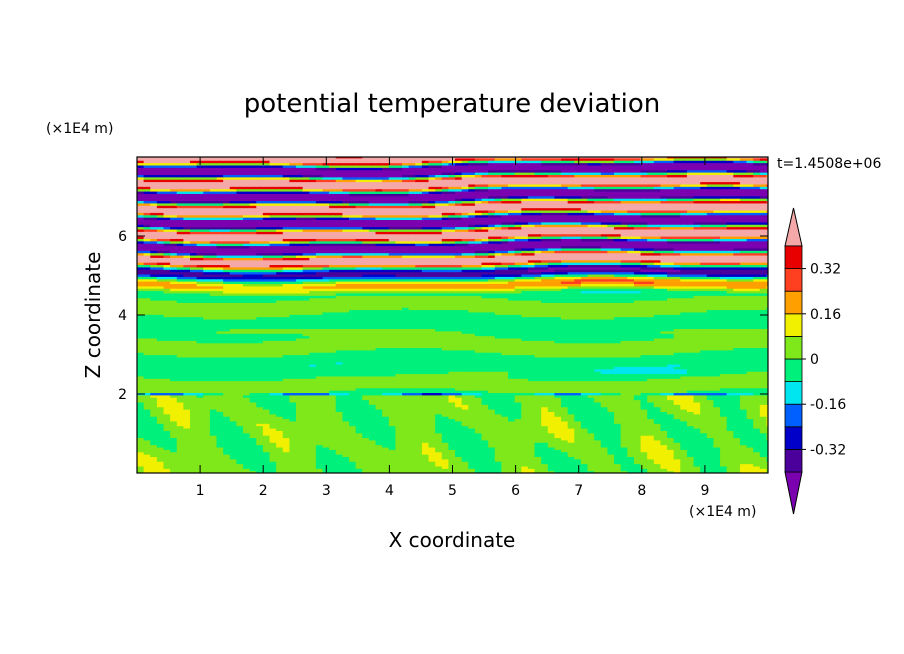 This screenshot has width=904, height=654. I want to click on x-tick-label: 2, so click(263, 491).